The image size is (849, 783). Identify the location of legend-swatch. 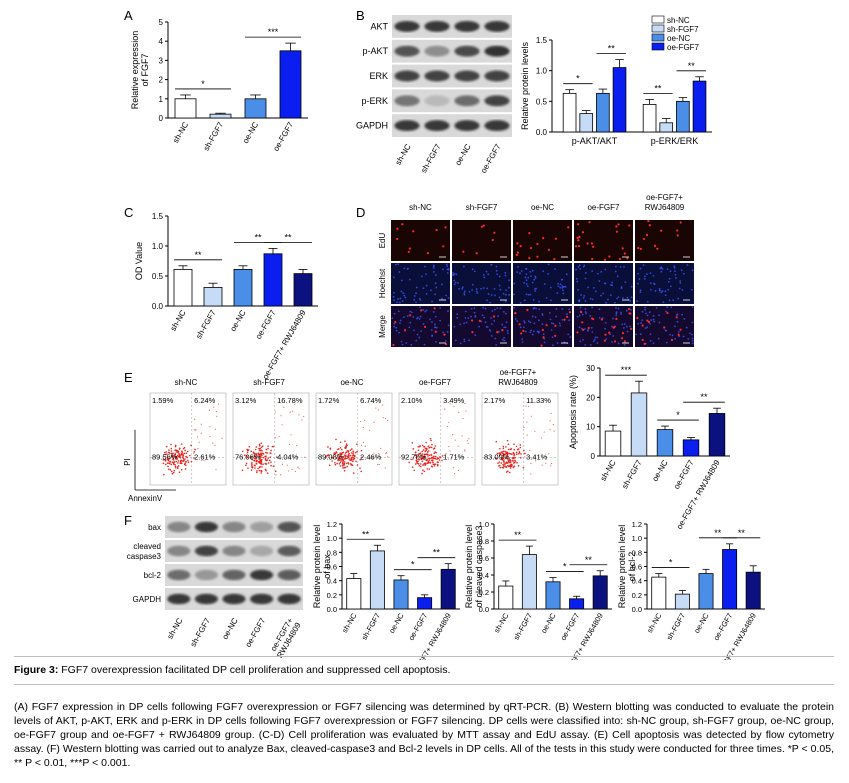
(658, 46).